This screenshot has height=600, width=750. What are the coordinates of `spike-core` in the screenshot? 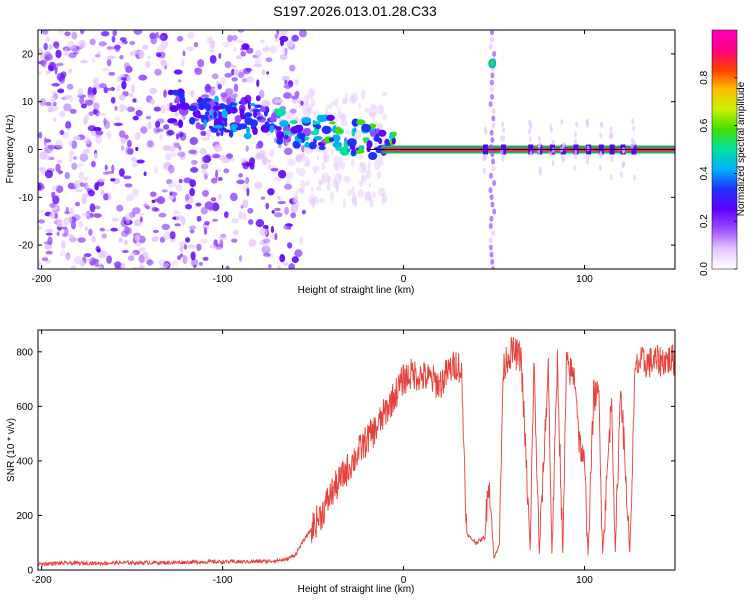 It's located at (492, 63).